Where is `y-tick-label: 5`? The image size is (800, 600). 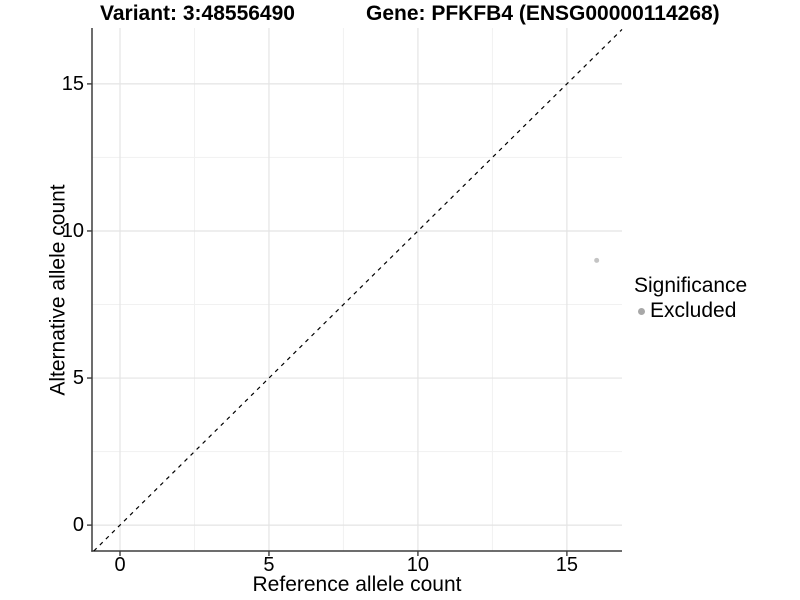 y-tick-label: 5 is located at coordinates (78, 378).